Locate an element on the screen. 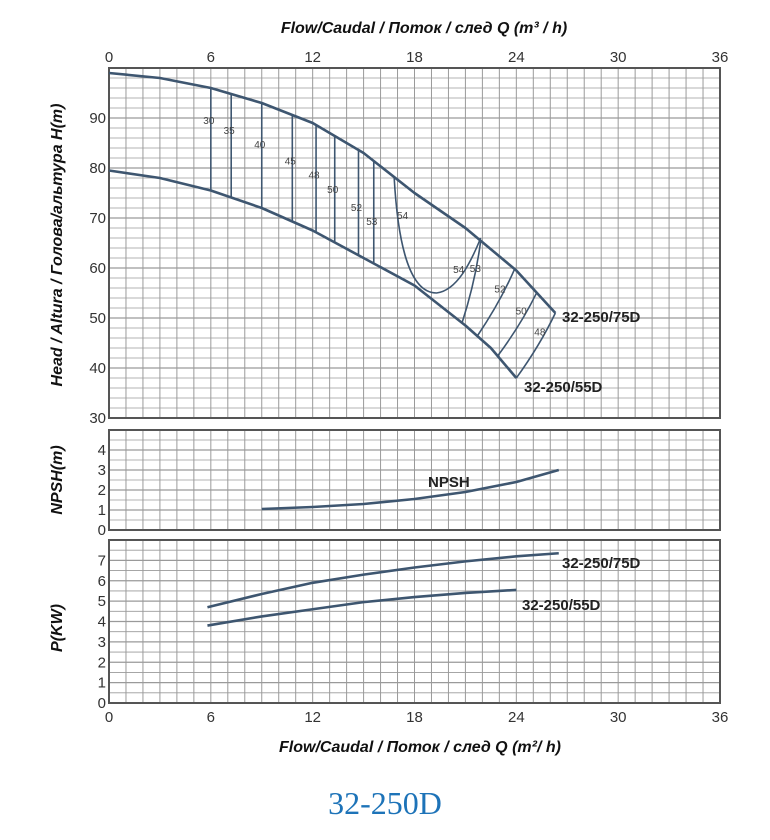 The width and height of the screenshot is (770, 840). power-y-tick: 3 is located at coordinates (102, 642).